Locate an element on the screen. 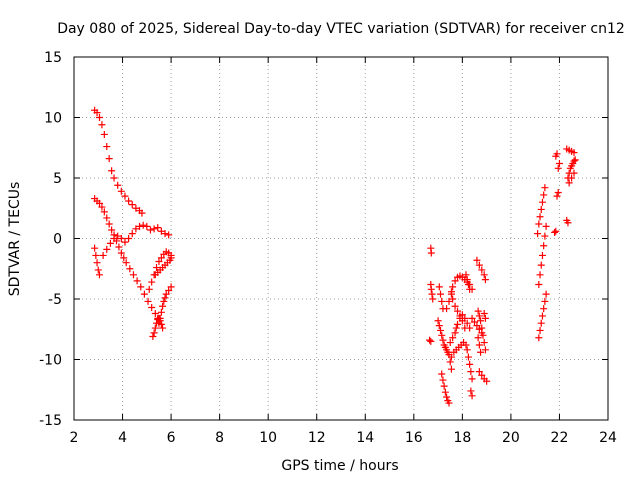 This screenshot has width=640, height=480. series-arc23 is located at coordinates (481, 330).